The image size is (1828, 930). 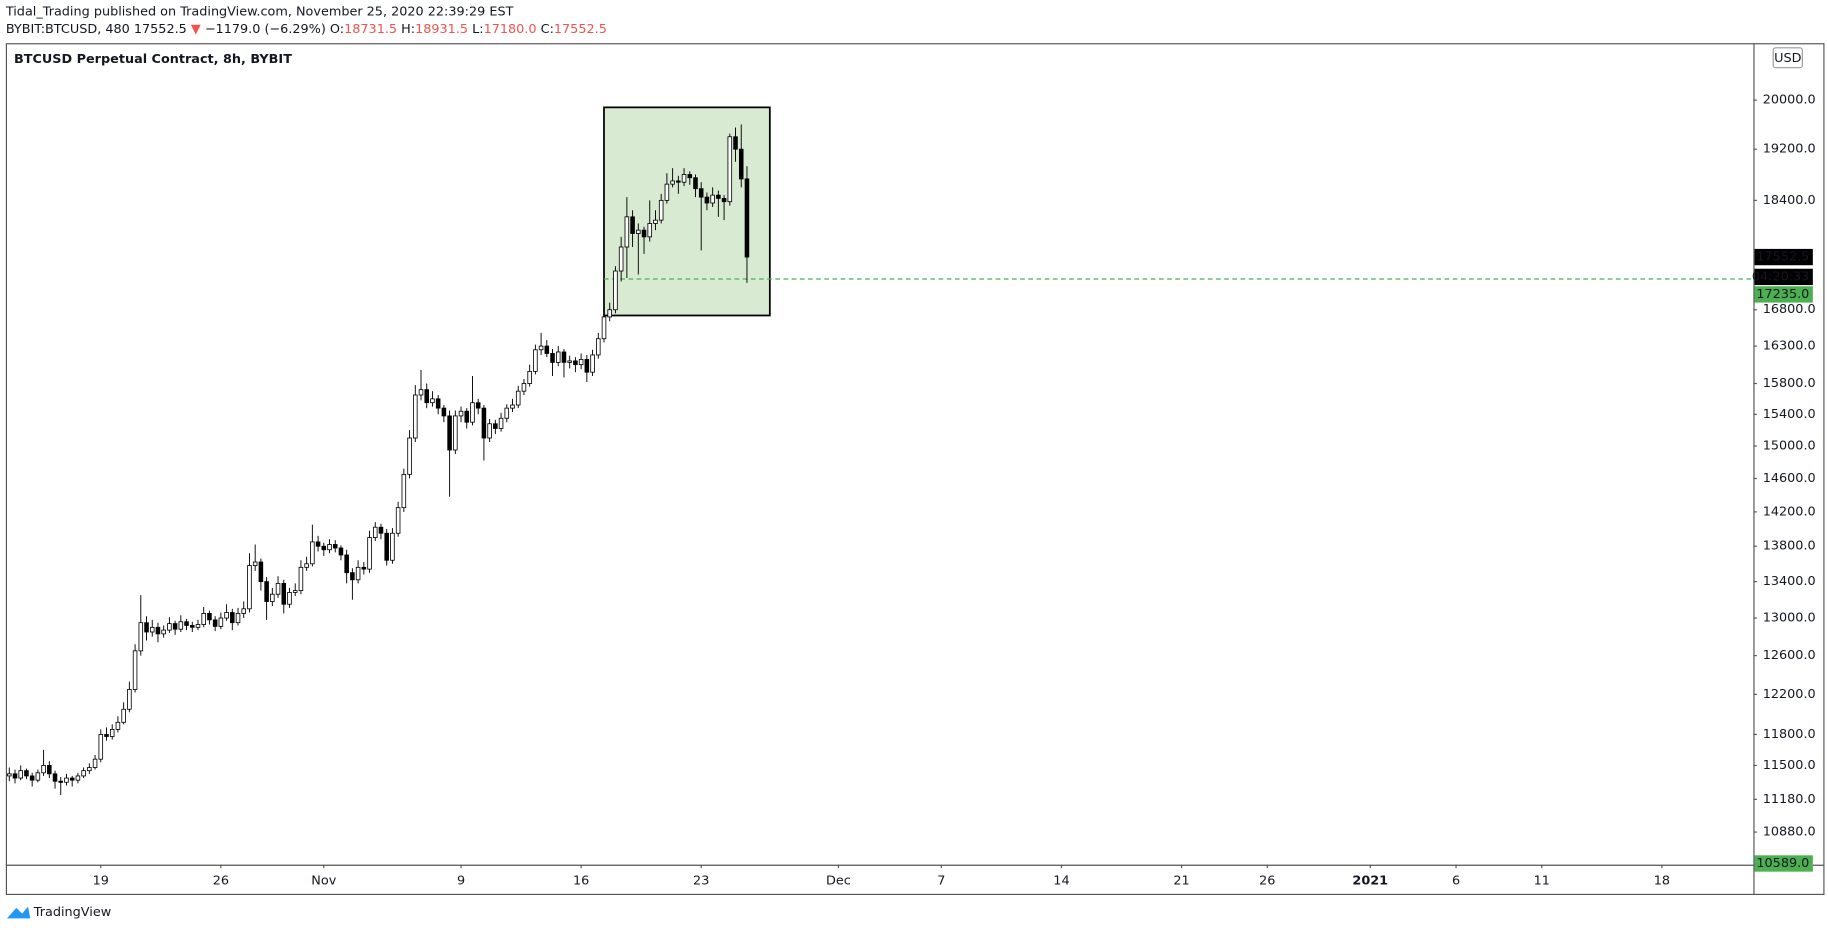 I want to click on currency: USD, so click(x=1787, y=58).